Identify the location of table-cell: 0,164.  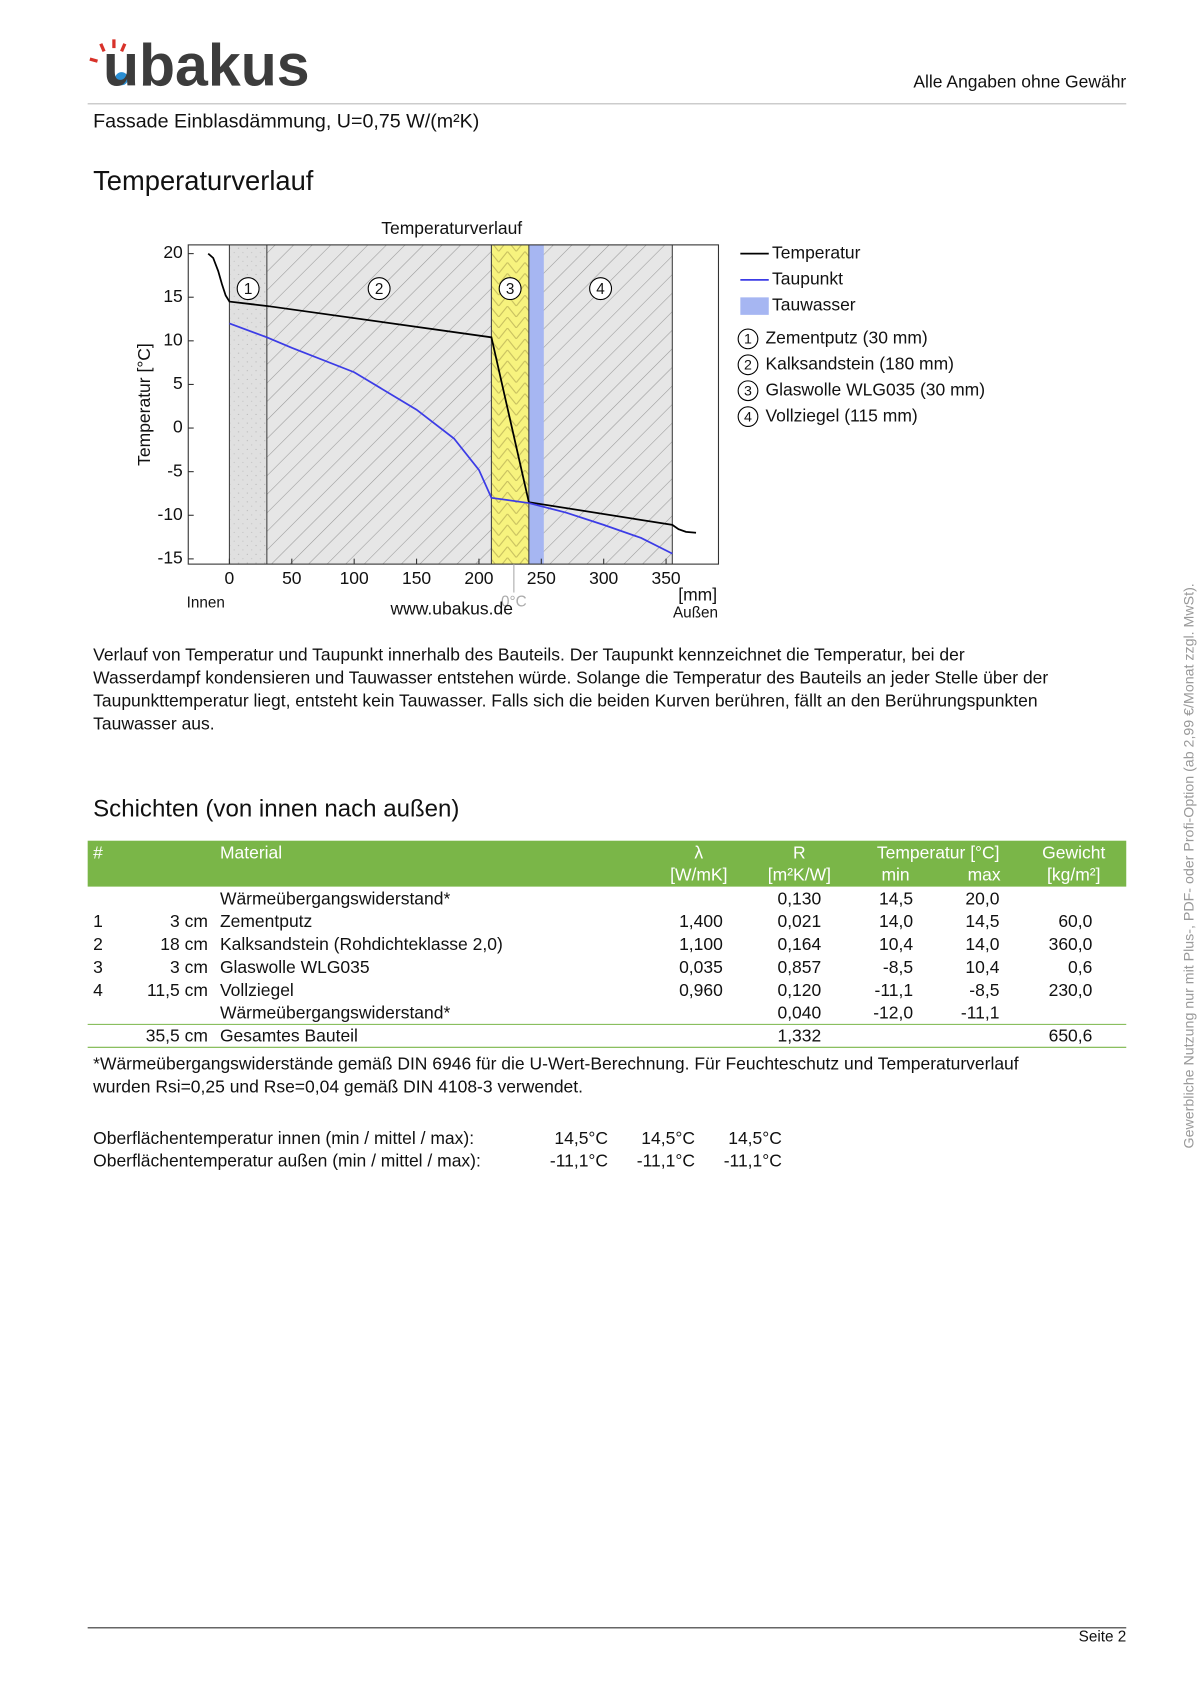
(799, 944).